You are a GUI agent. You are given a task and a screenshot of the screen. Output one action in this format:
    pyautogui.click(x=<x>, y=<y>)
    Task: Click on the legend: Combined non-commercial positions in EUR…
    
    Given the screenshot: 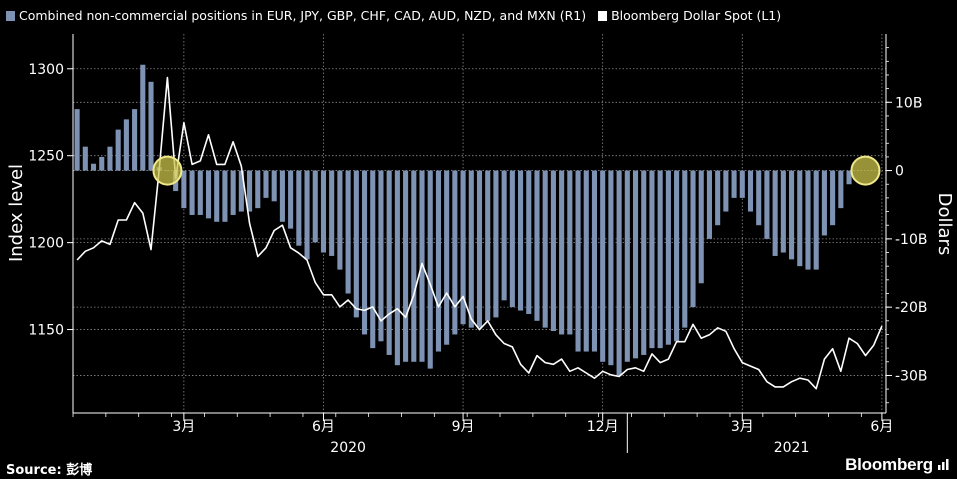 What is the action you would take?
    pyautogui.click(x=397, y=15)
    